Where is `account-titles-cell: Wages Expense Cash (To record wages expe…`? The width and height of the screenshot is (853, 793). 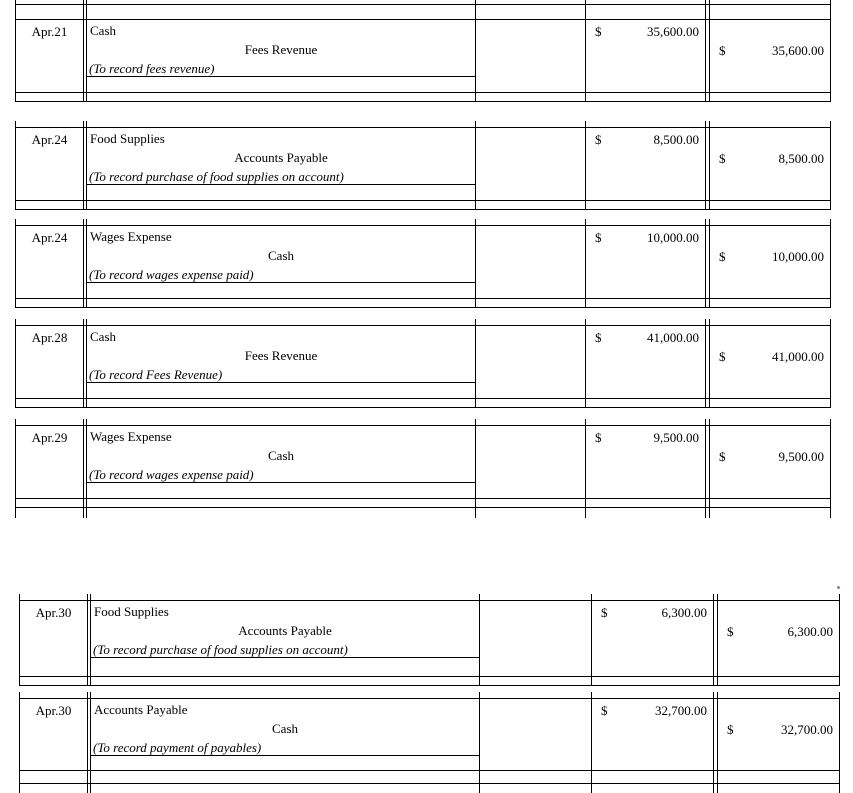 account-titles-cell: Wages Expense Cash (To record wages expe… is located at coordinates (281, 254).